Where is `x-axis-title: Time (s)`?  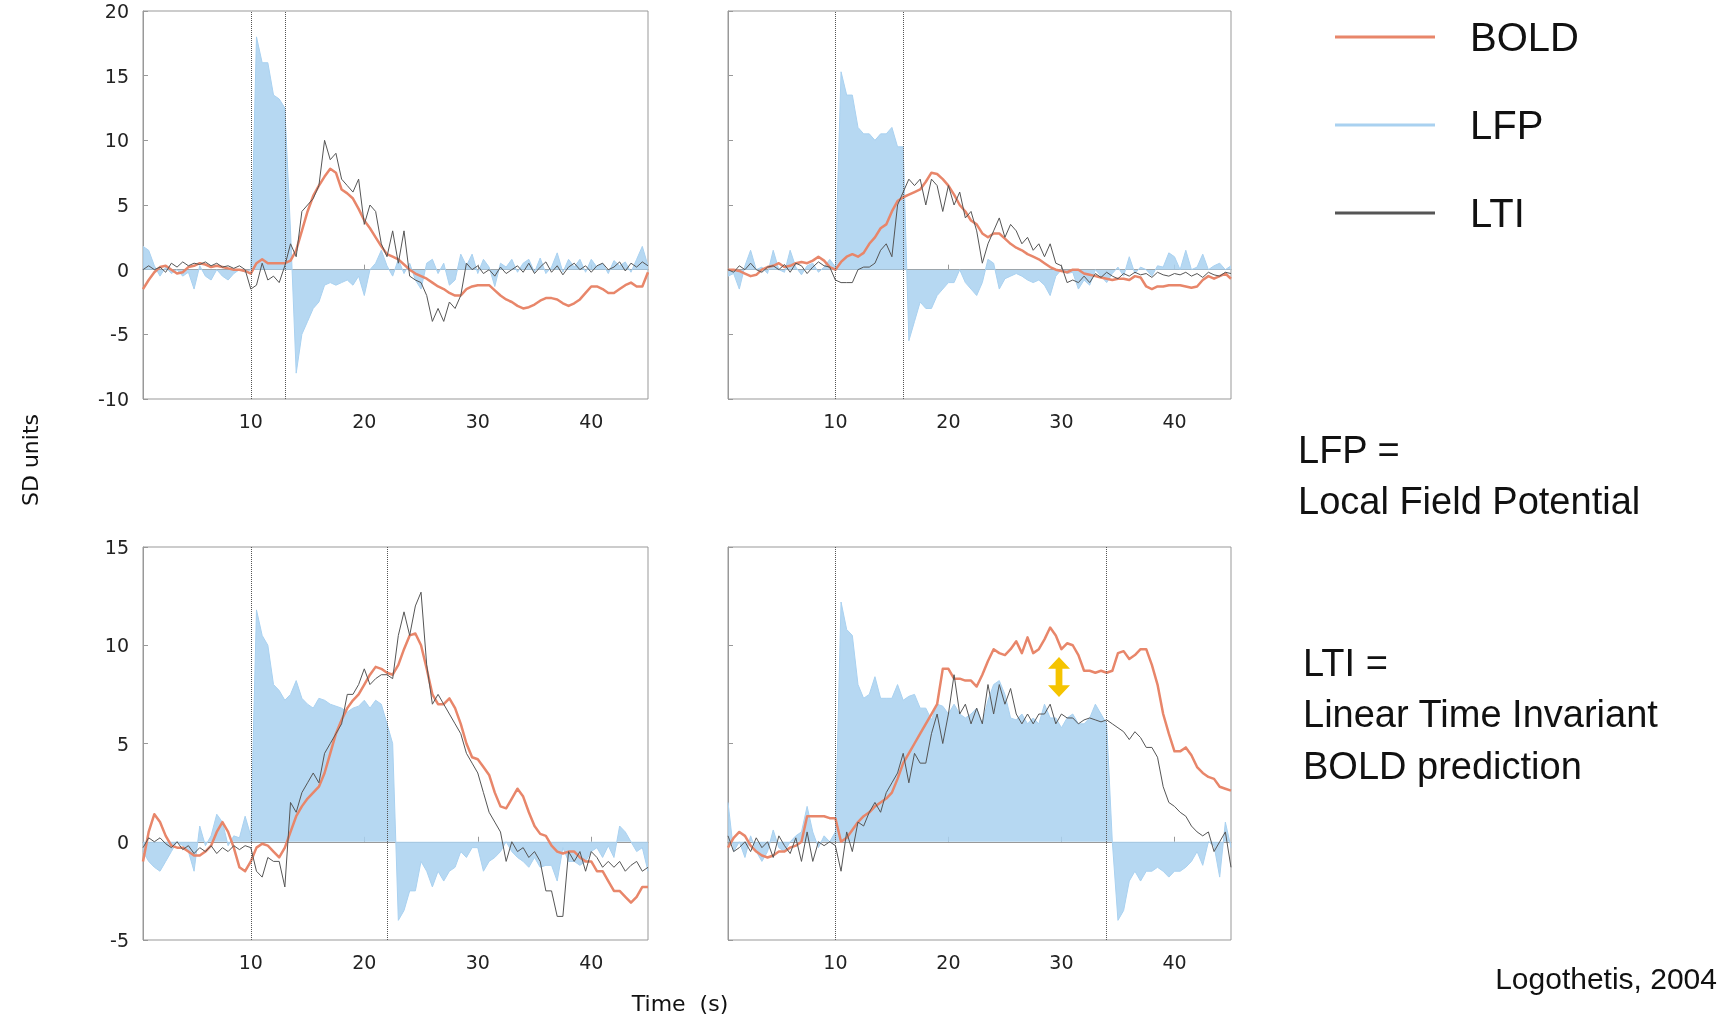 x-axis-title: Time (s) is located at coordinates (680, 1003).